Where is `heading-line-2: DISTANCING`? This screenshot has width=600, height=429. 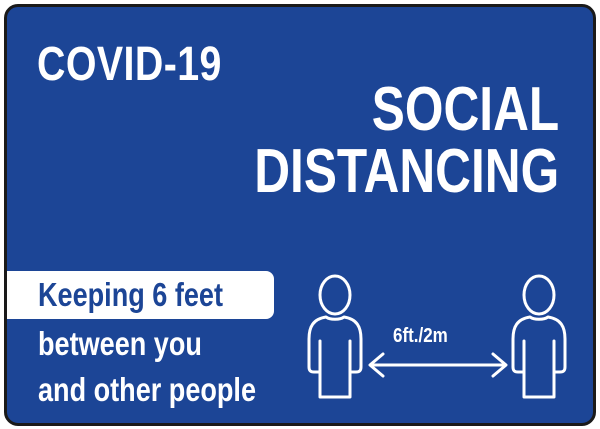
heading-line-2: DISTANCING is located at coordinates (406, 171).